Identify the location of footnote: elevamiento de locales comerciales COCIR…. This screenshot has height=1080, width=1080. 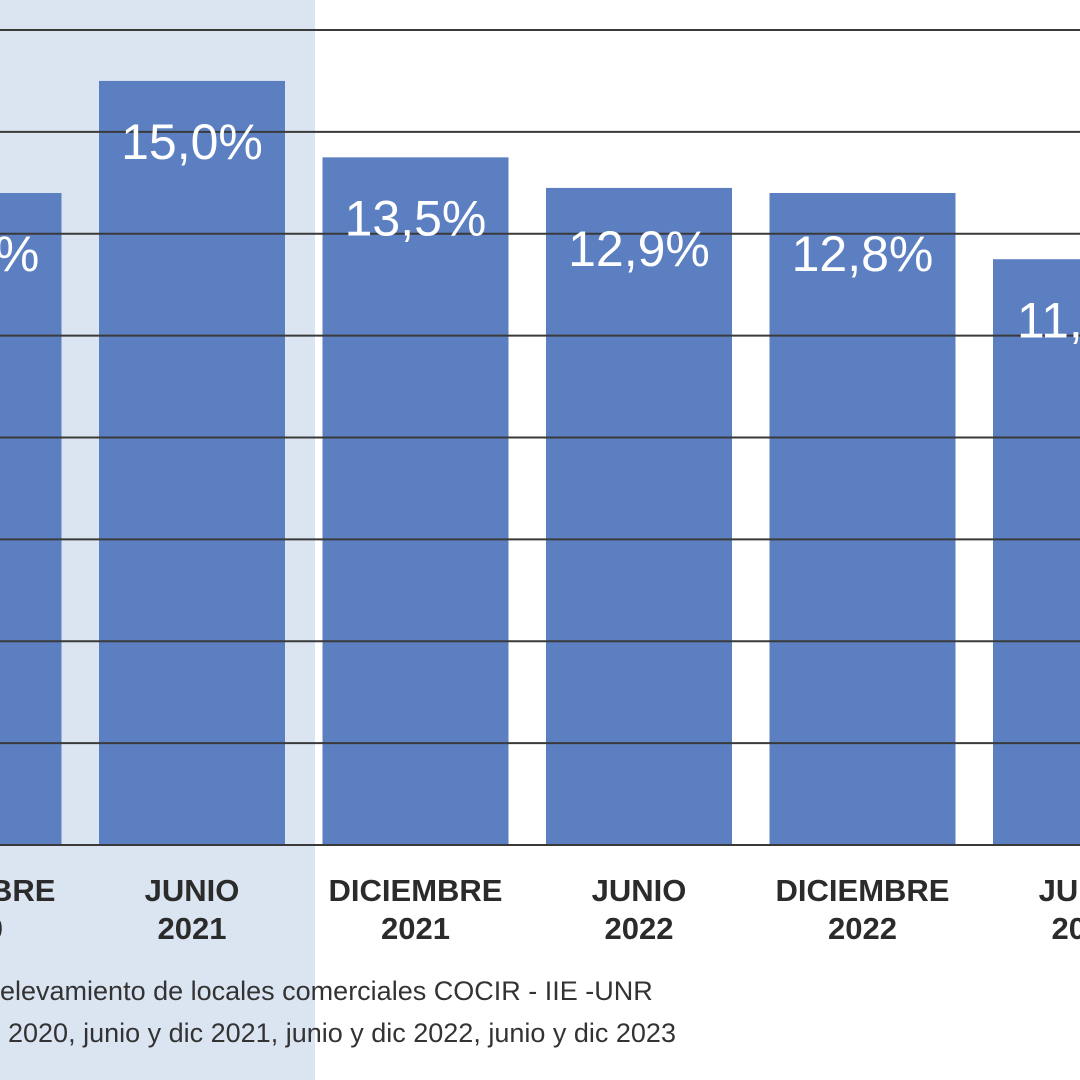
(326, 991).